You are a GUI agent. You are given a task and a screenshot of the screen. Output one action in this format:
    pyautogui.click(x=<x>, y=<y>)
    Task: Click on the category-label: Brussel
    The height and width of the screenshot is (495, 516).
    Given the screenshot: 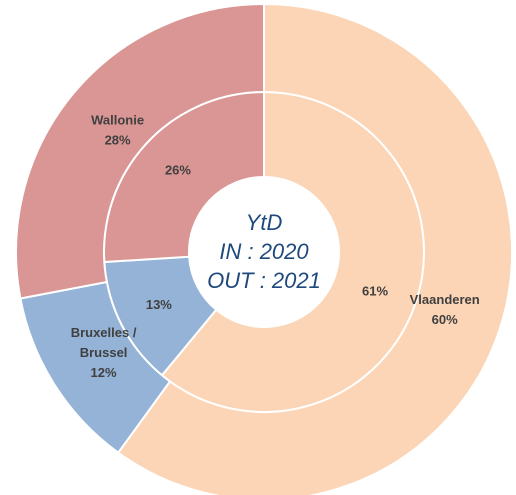 What is the action you would take?
    pyautogui.click(x=104, y=352)
    